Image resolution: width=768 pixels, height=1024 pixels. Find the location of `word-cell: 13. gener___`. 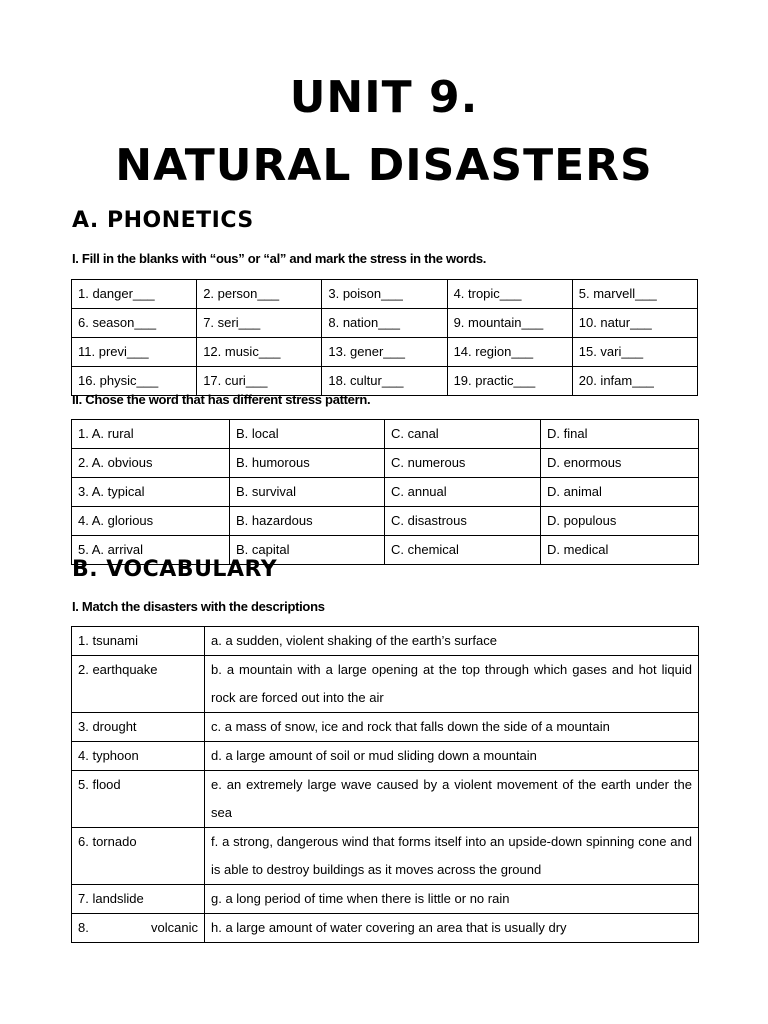

word-cell: 13. gener___ is located at coordinates (384, 352).